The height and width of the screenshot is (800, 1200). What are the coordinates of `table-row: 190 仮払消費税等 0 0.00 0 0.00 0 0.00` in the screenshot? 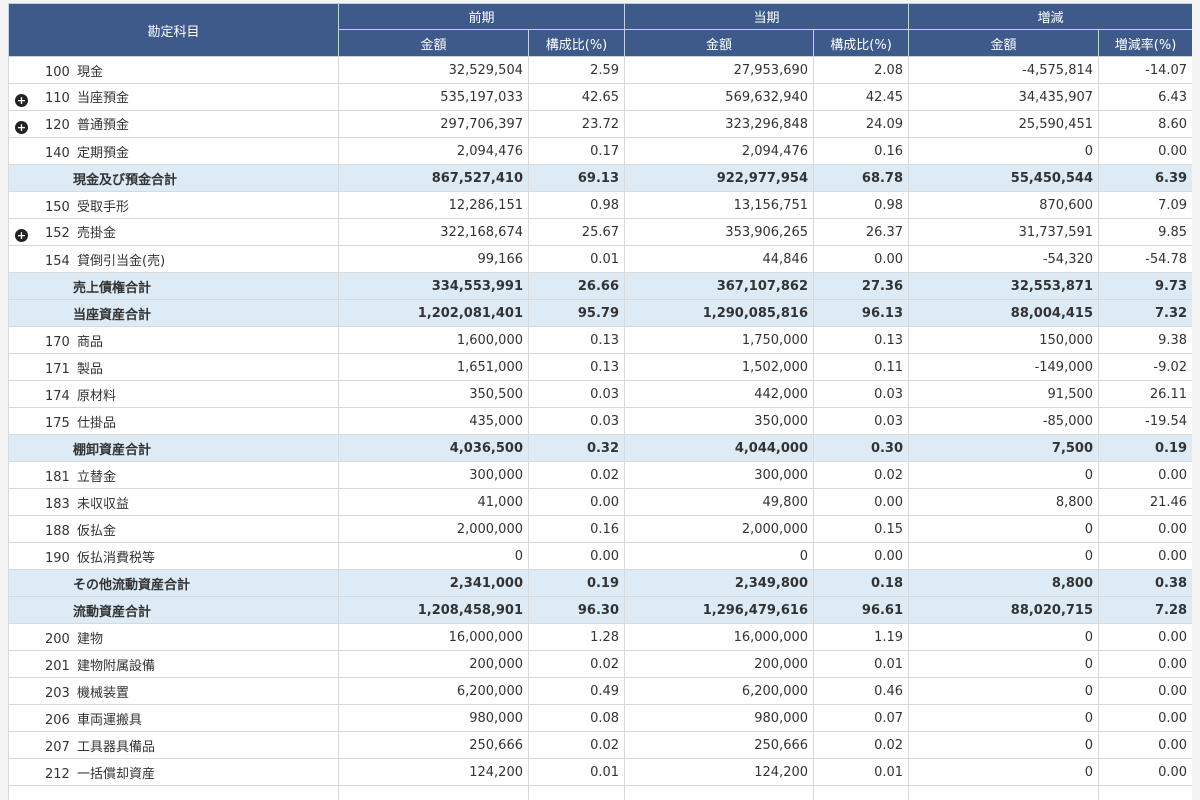 It's located at (600, 556).